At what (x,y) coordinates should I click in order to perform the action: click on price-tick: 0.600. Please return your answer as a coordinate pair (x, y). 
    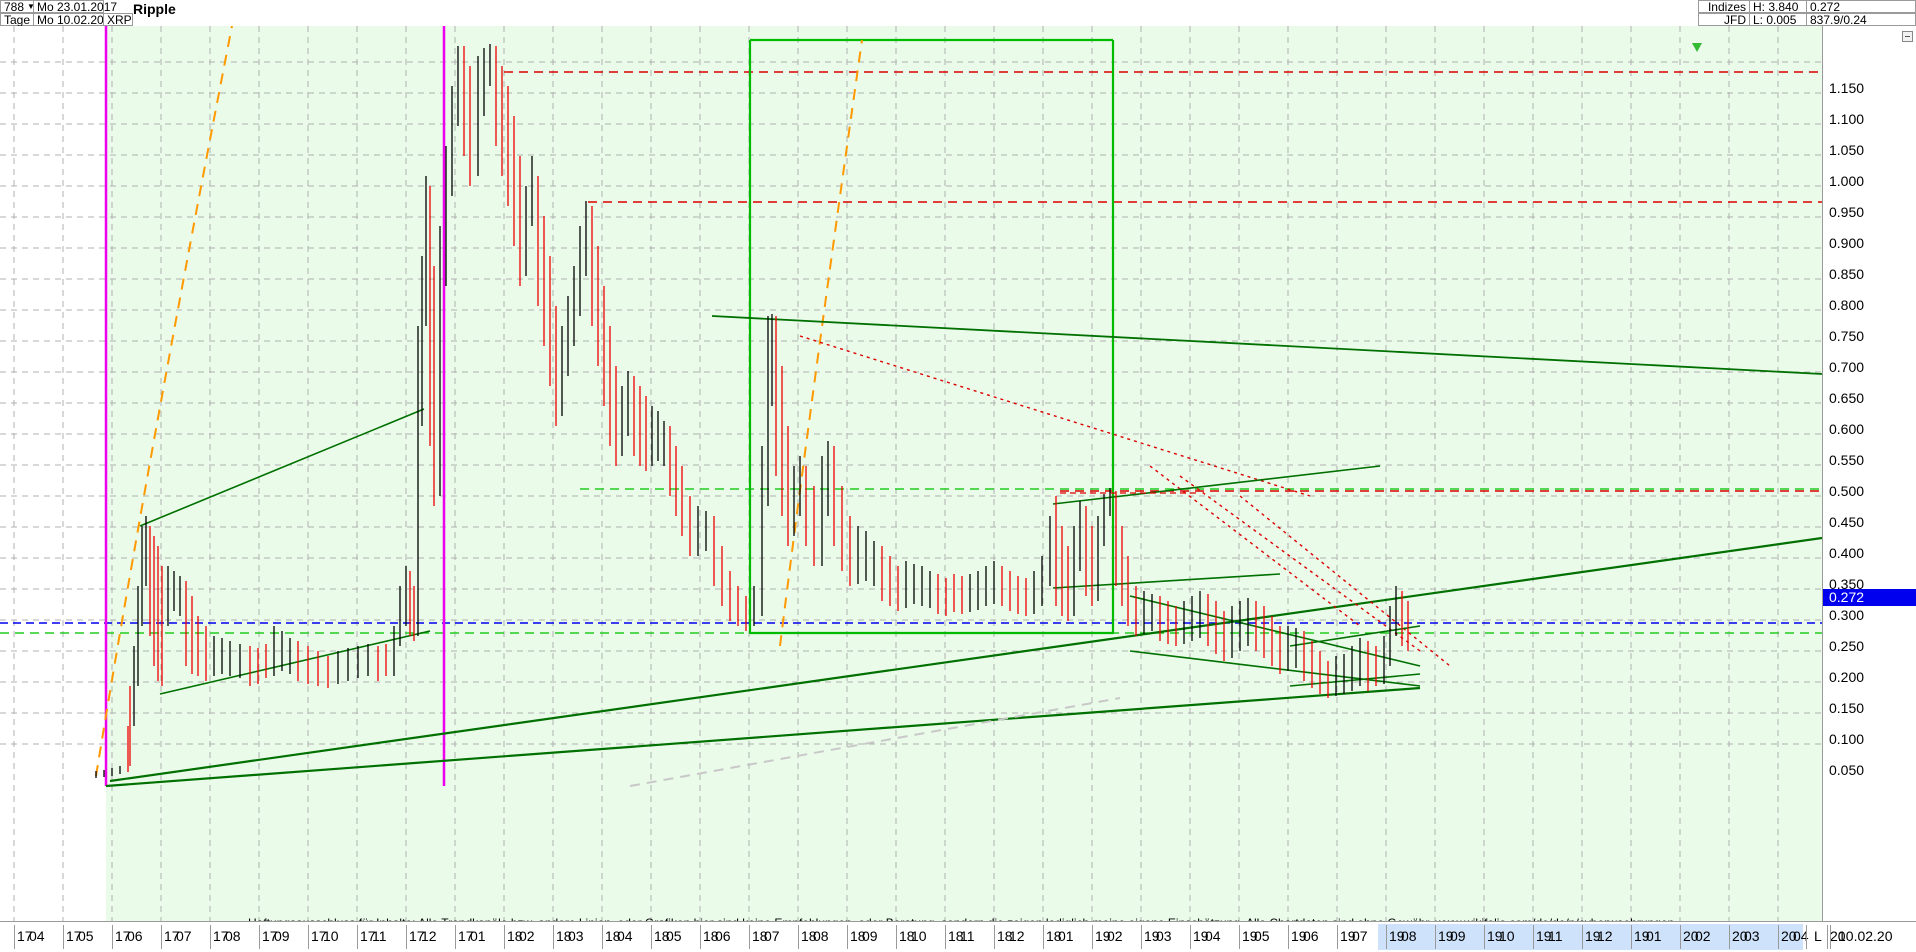
    Looking at the image, I should click on (1847, 429).